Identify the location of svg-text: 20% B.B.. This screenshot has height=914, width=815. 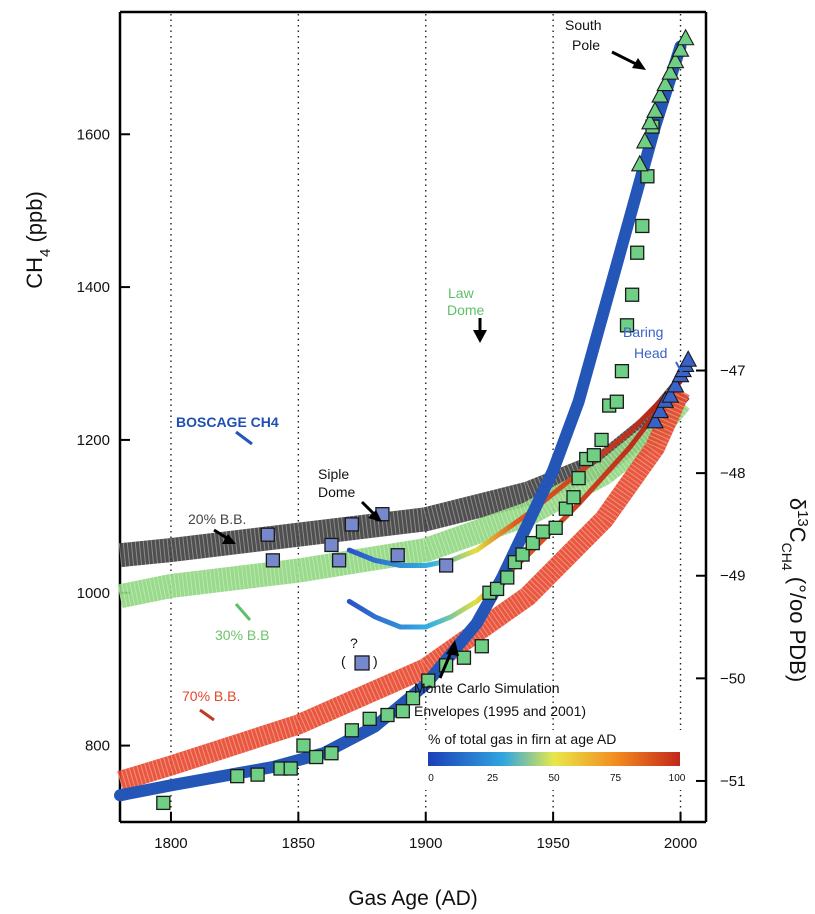
(217, 519).